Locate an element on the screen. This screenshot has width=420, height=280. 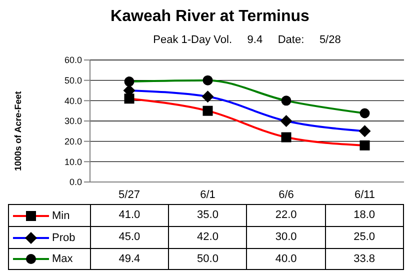
chart-title: Kaweah River at Terminus is located at coordinates (210, 17).